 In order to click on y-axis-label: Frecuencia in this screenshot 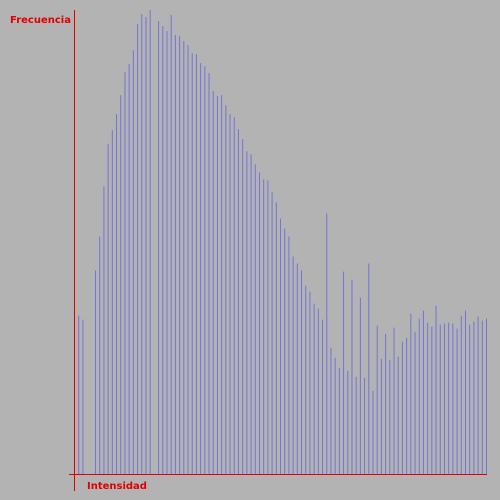, I will do `click(40, 20)`.